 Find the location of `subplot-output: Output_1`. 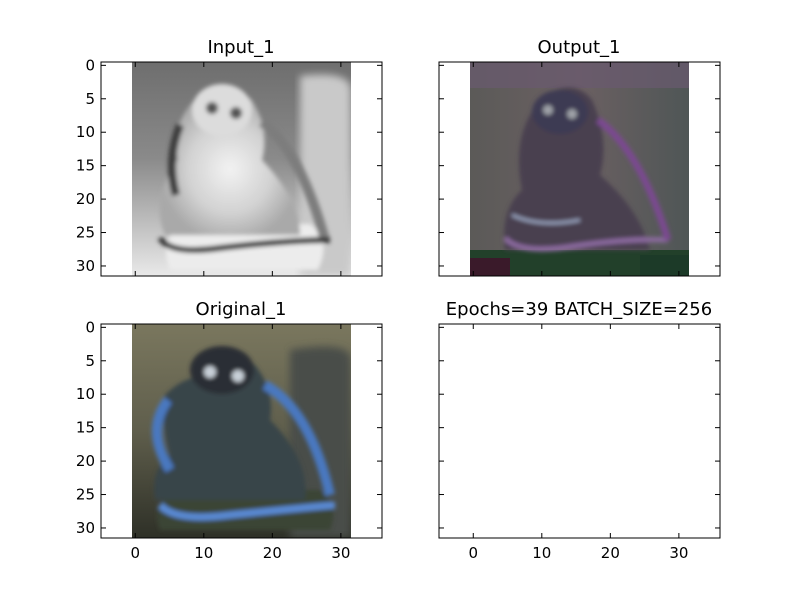

subplot-output: Output_1 is located at coordinates (579, 157).